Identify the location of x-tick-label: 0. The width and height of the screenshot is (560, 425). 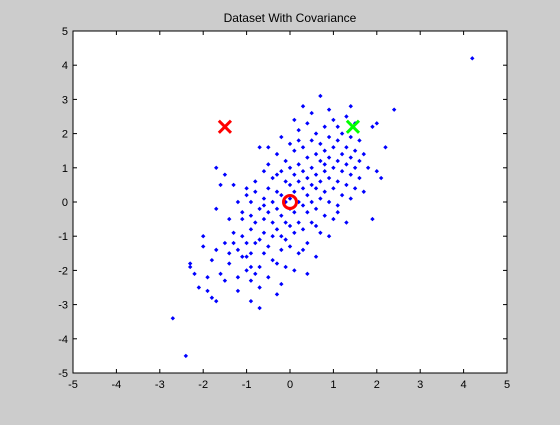
(290, 385).